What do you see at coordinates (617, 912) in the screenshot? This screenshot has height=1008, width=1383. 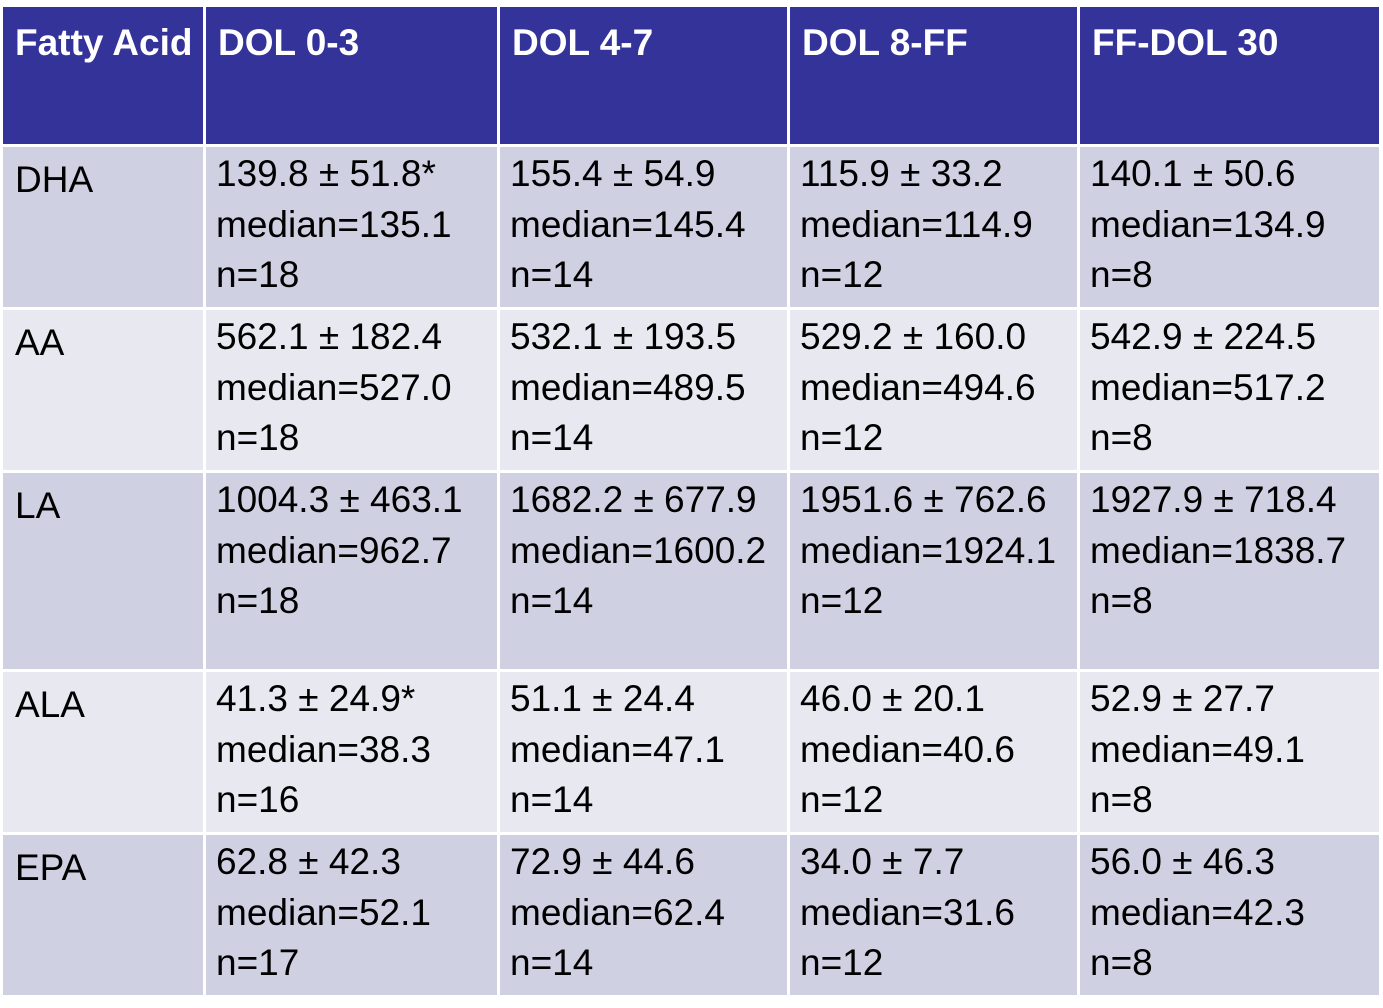 I see `median: median=62.4` at bounding box center [617, 912].